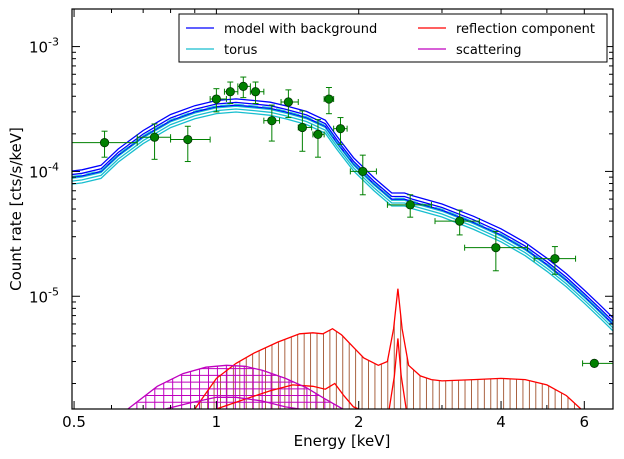 Image resolution: width=624 pixels, height=459 pixels. What do you see at coordinates (355, 362) in the screenshot?
I see `component-fills` at bounding box center [355, 362].